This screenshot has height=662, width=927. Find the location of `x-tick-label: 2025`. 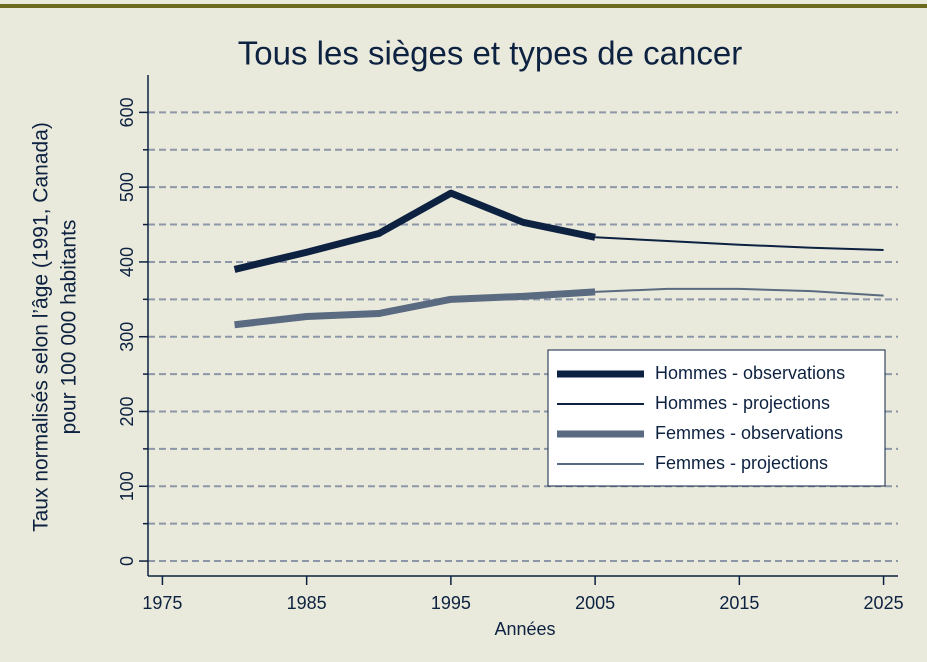

x-tick-label: 2025 is located at coordinates (884, 603).